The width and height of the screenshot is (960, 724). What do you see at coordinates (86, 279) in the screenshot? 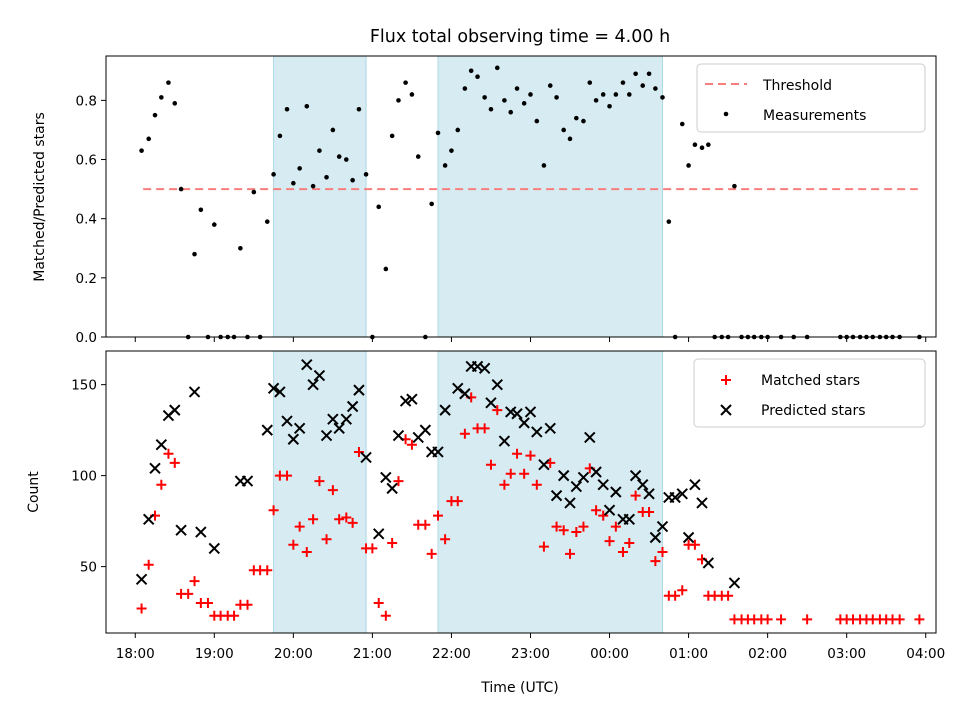
I see `y-tick-label: 0.2` at bounding box center [86, 279].